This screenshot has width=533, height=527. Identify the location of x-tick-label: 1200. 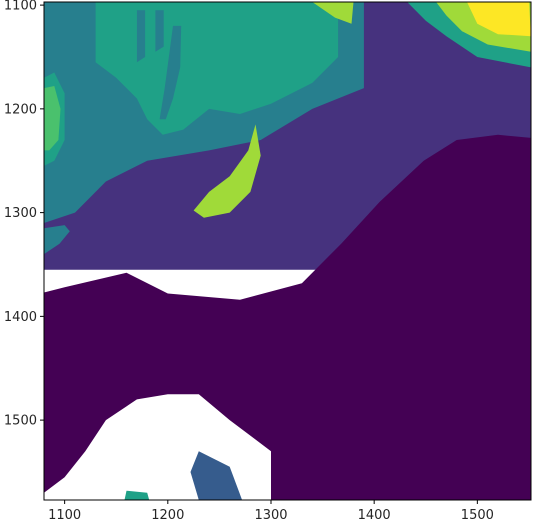
(167, 515).